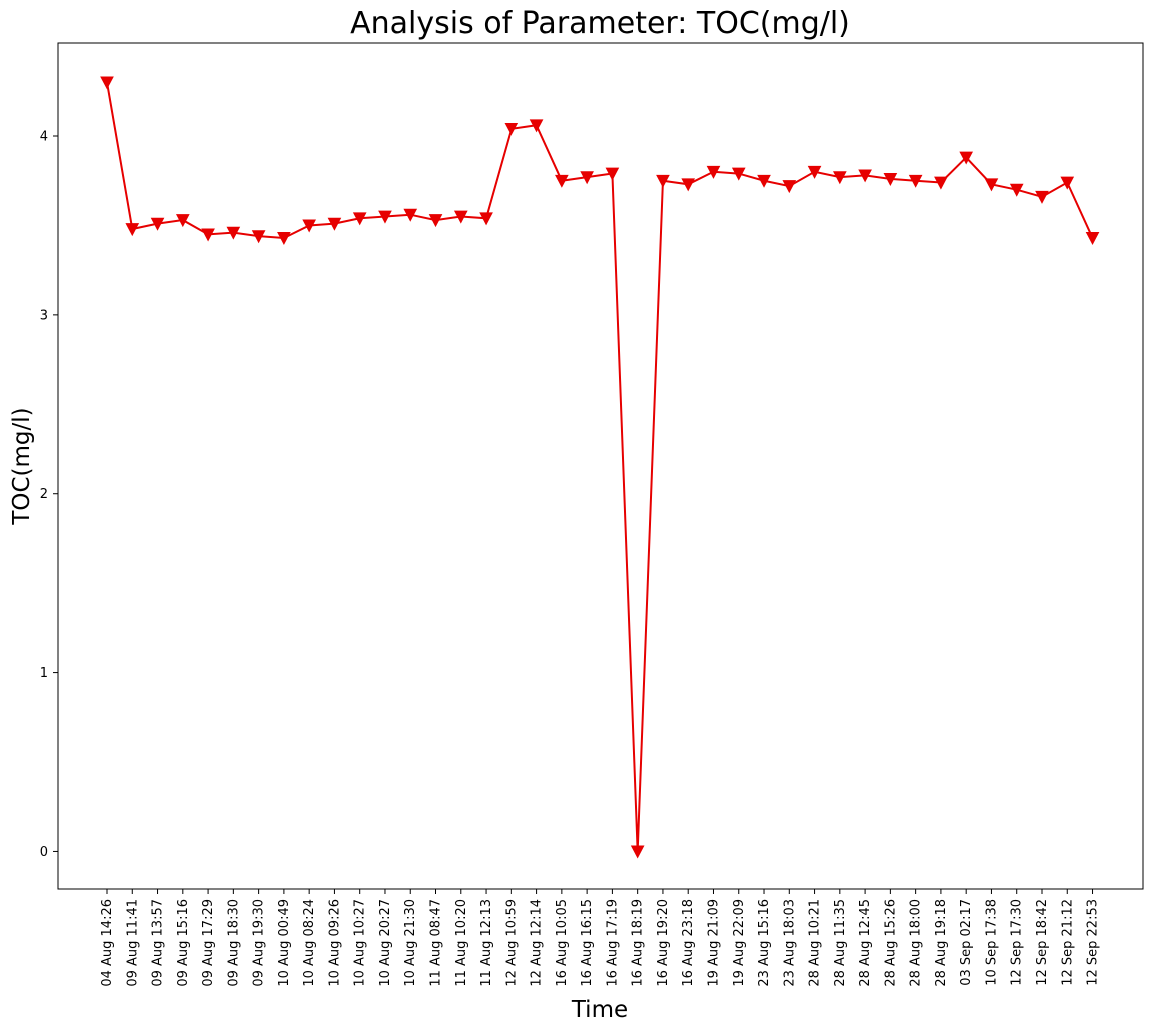  I want to click on x-tick-label: 16 Aug 18:19, so click(638, 943).